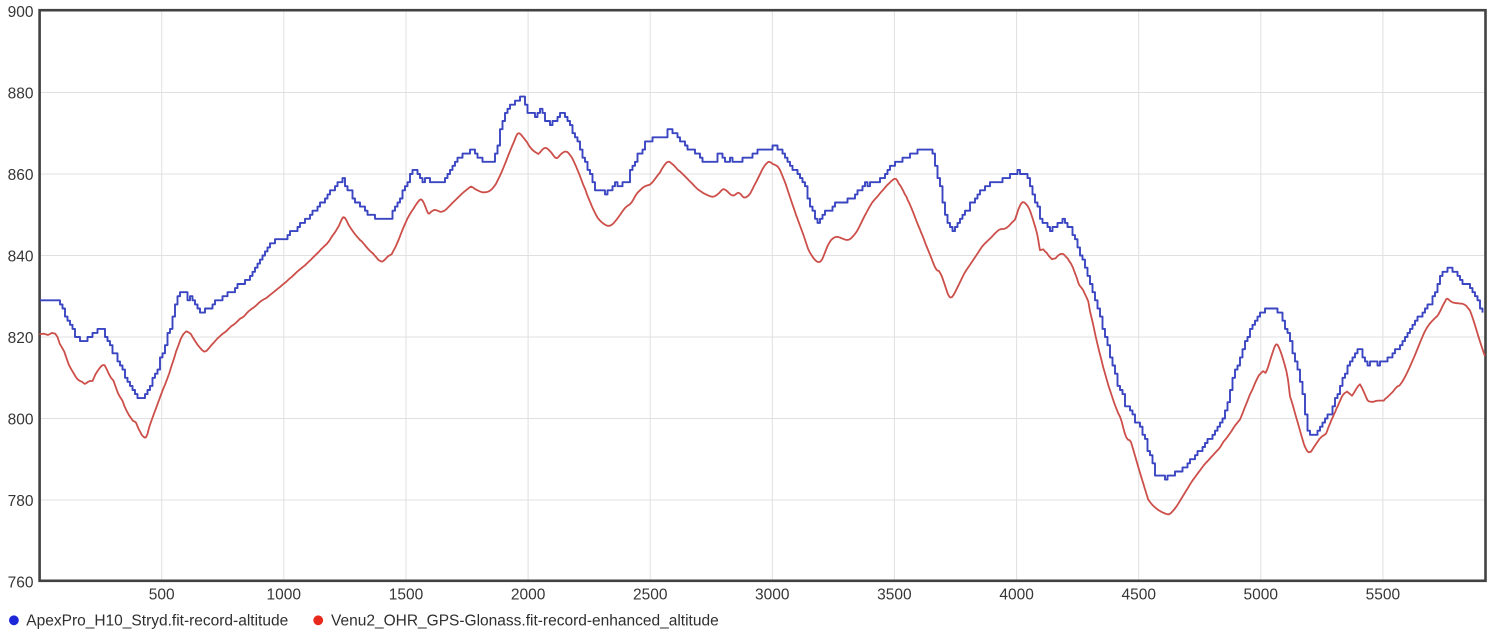 This screenshot has width=1500, height=638. I want to click on svg-text: 5000, so click(1261, 595).